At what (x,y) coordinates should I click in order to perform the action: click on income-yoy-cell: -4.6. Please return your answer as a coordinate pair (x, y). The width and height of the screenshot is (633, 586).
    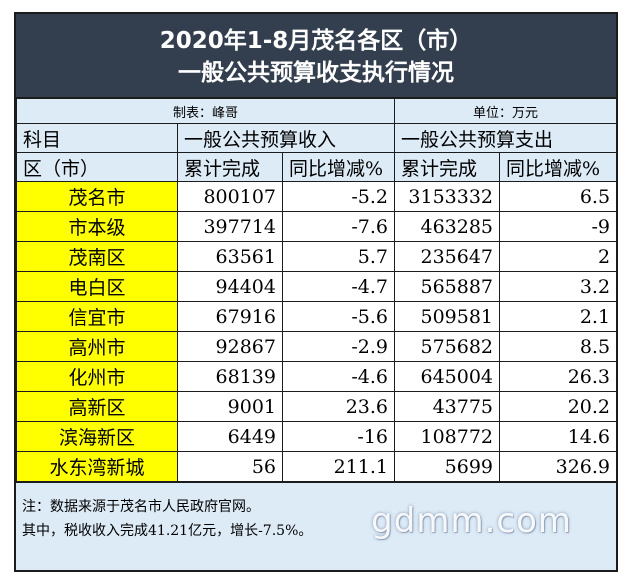
    Looking at the image, I should click on (338, 376).